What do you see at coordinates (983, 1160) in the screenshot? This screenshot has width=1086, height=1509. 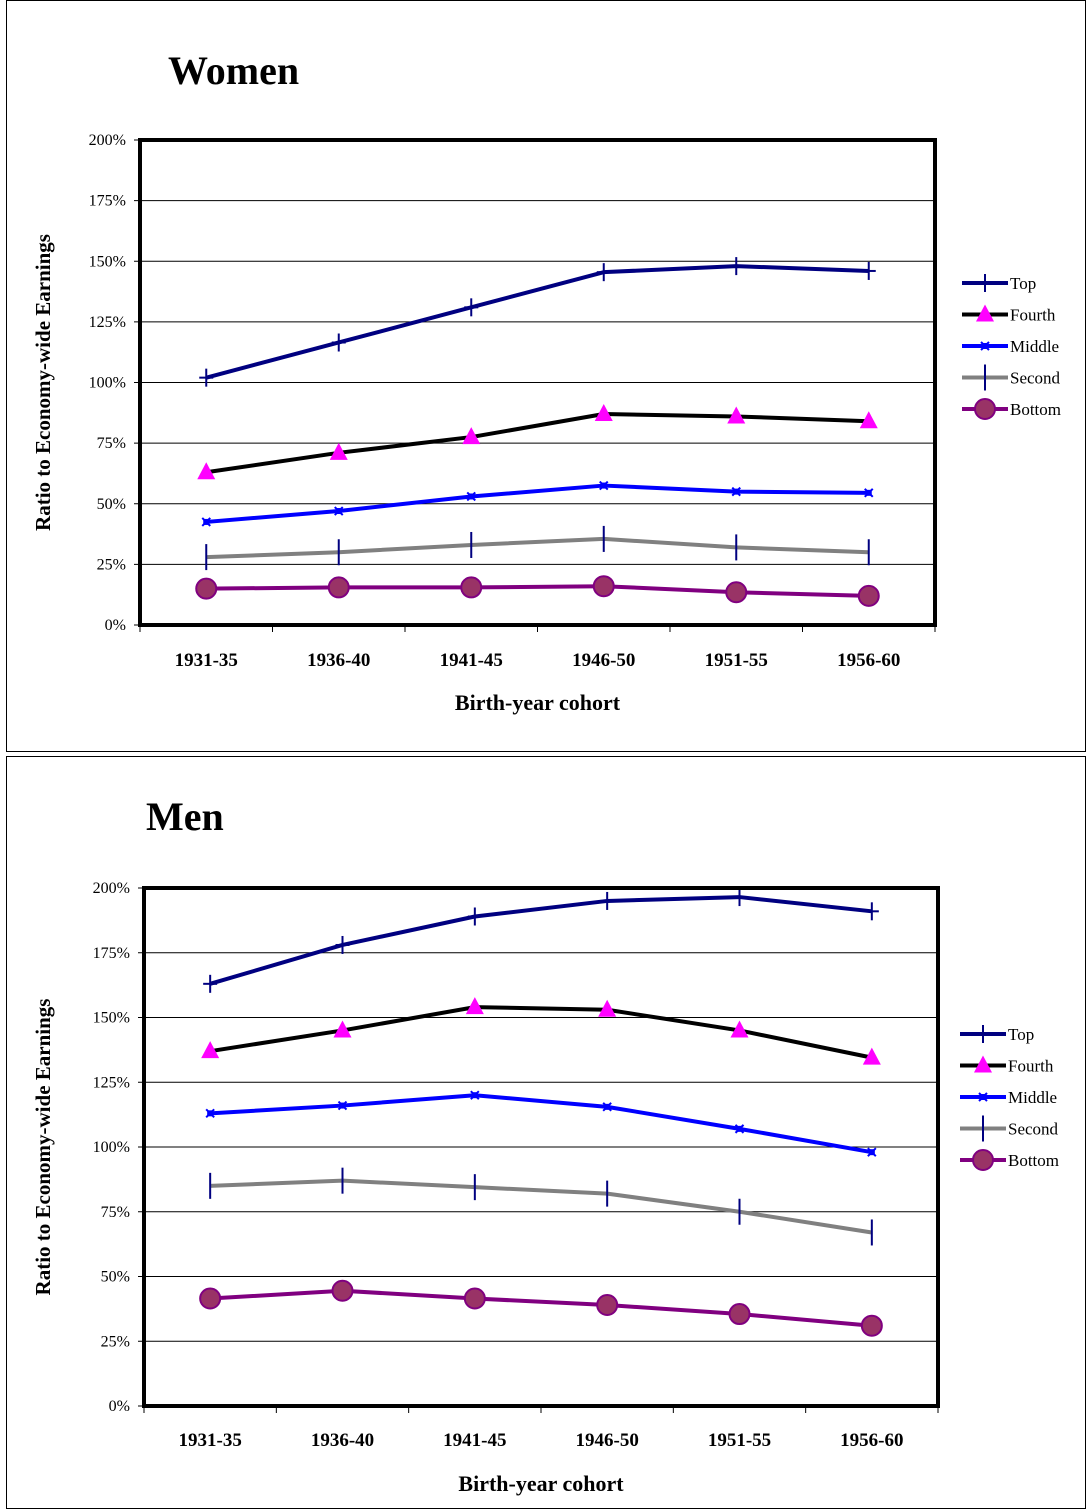 I see `legend-marker-bottom` at bounding box center [983, 1160].